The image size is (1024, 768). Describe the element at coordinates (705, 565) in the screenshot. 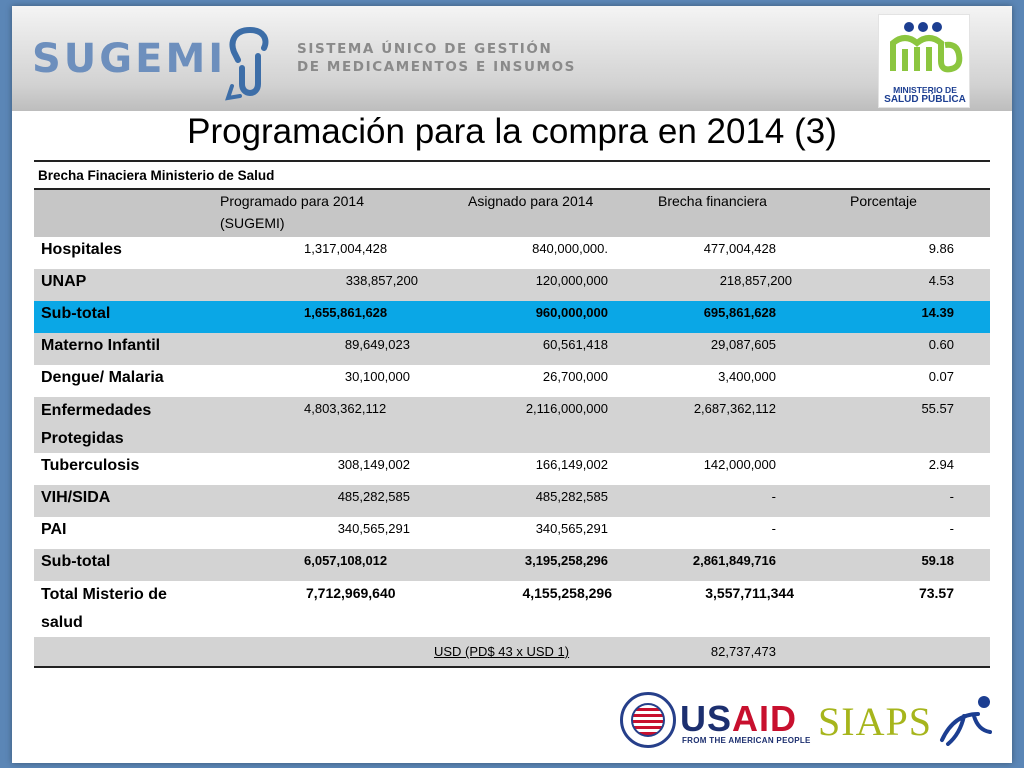

I see `cell-brecha: 2,861,849,716` at that location.